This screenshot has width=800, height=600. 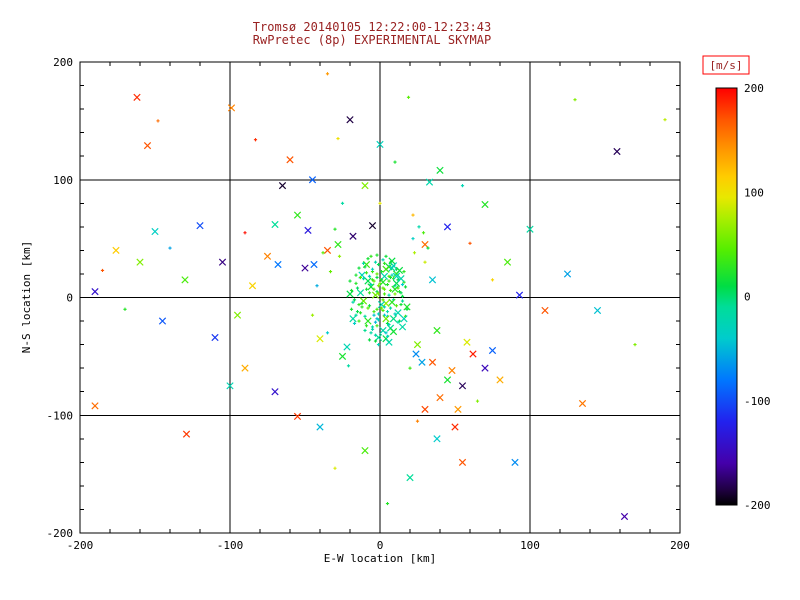 What do you see at coordinates (680, 545) in the screenshot?
I see `x-tick-label: 200` at bounding box center [680, 545].